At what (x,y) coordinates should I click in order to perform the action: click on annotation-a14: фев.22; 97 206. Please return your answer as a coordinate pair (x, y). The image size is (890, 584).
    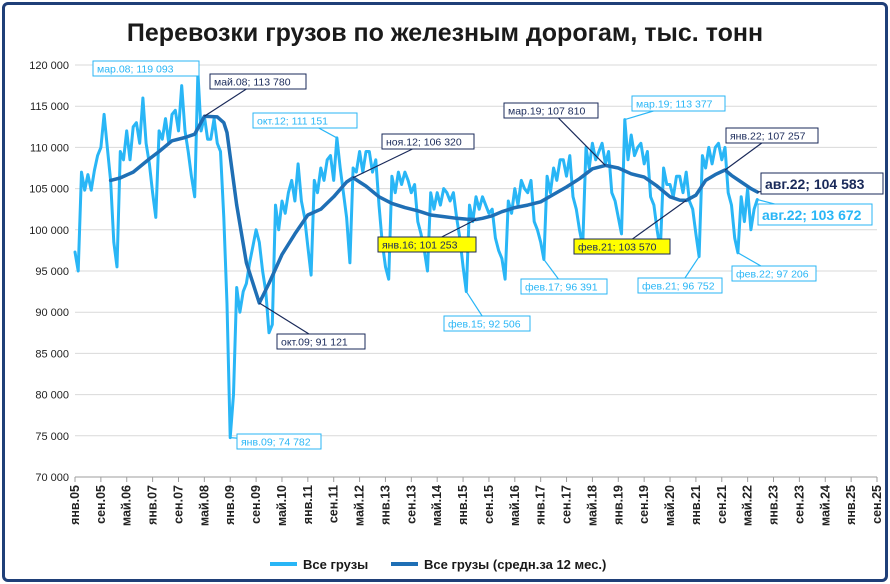
    Looking at the image, I should click on (774, 267).